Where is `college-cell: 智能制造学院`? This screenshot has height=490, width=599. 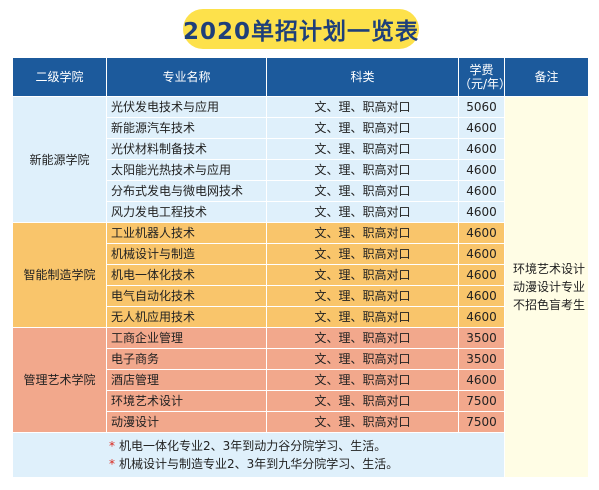 college-cell: 智能制造学院 is located at coordinates (59, 275).